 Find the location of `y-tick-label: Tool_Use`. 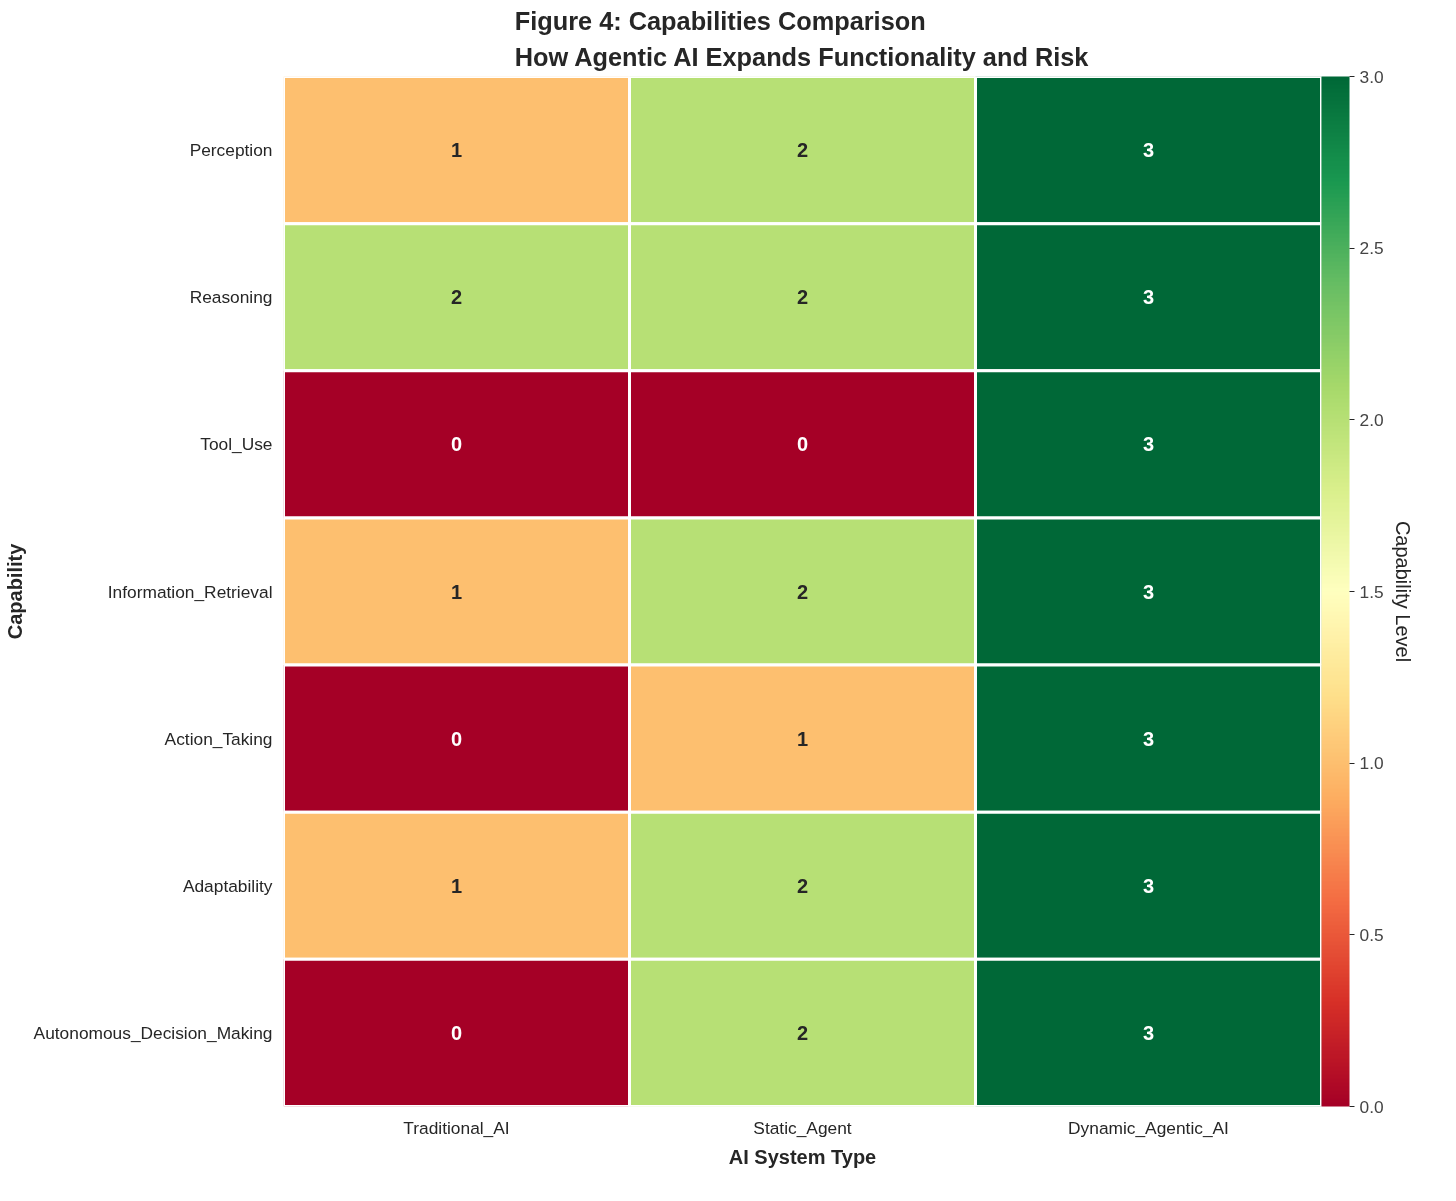

y-tick-label: Tool_Use is located at coordinates (236, 444).